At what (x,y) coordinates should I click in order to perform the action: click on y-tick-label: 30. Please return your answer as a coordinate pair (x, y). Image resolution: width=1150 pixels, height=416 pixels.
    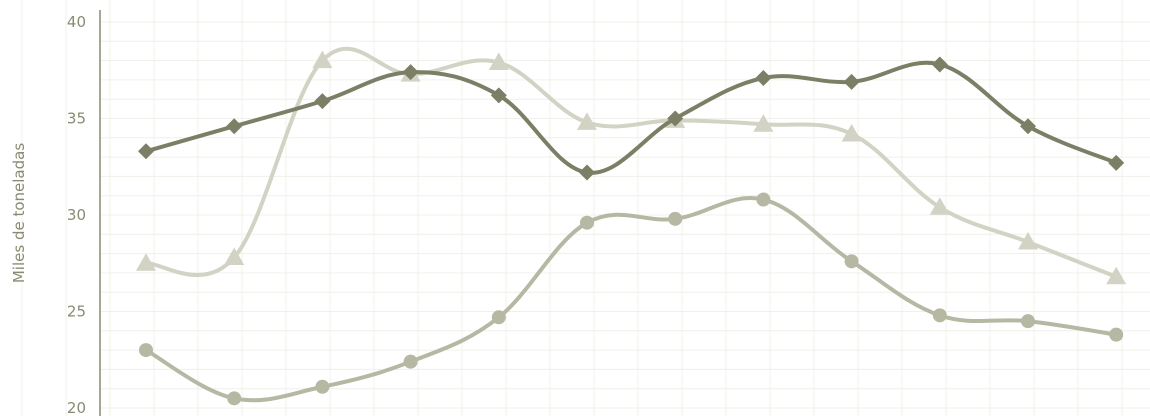
    Looking at the image, I should click on (76, 215).